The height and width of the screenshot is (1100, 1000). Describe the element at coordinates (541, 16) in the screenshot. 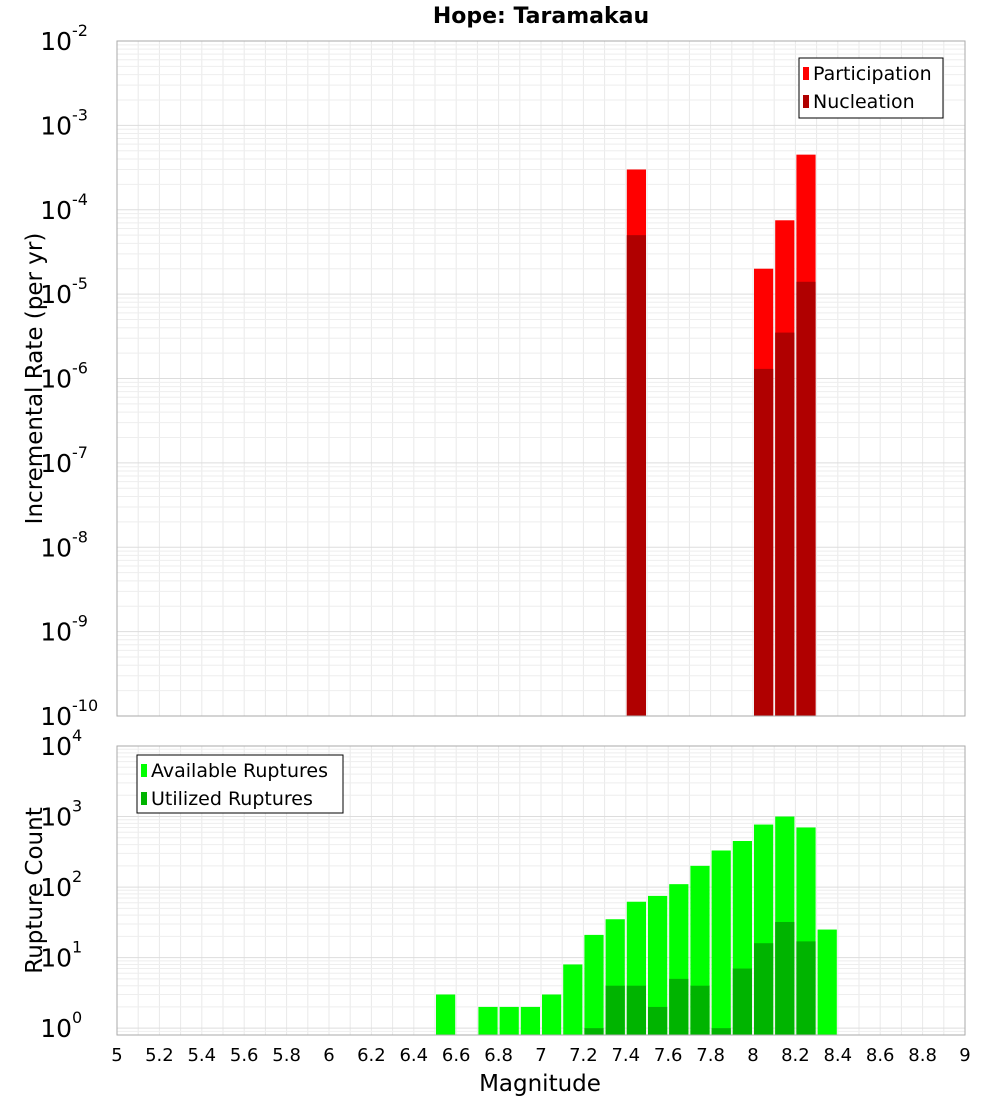

I see `chart-title: Hope: Taramakau` at that location.